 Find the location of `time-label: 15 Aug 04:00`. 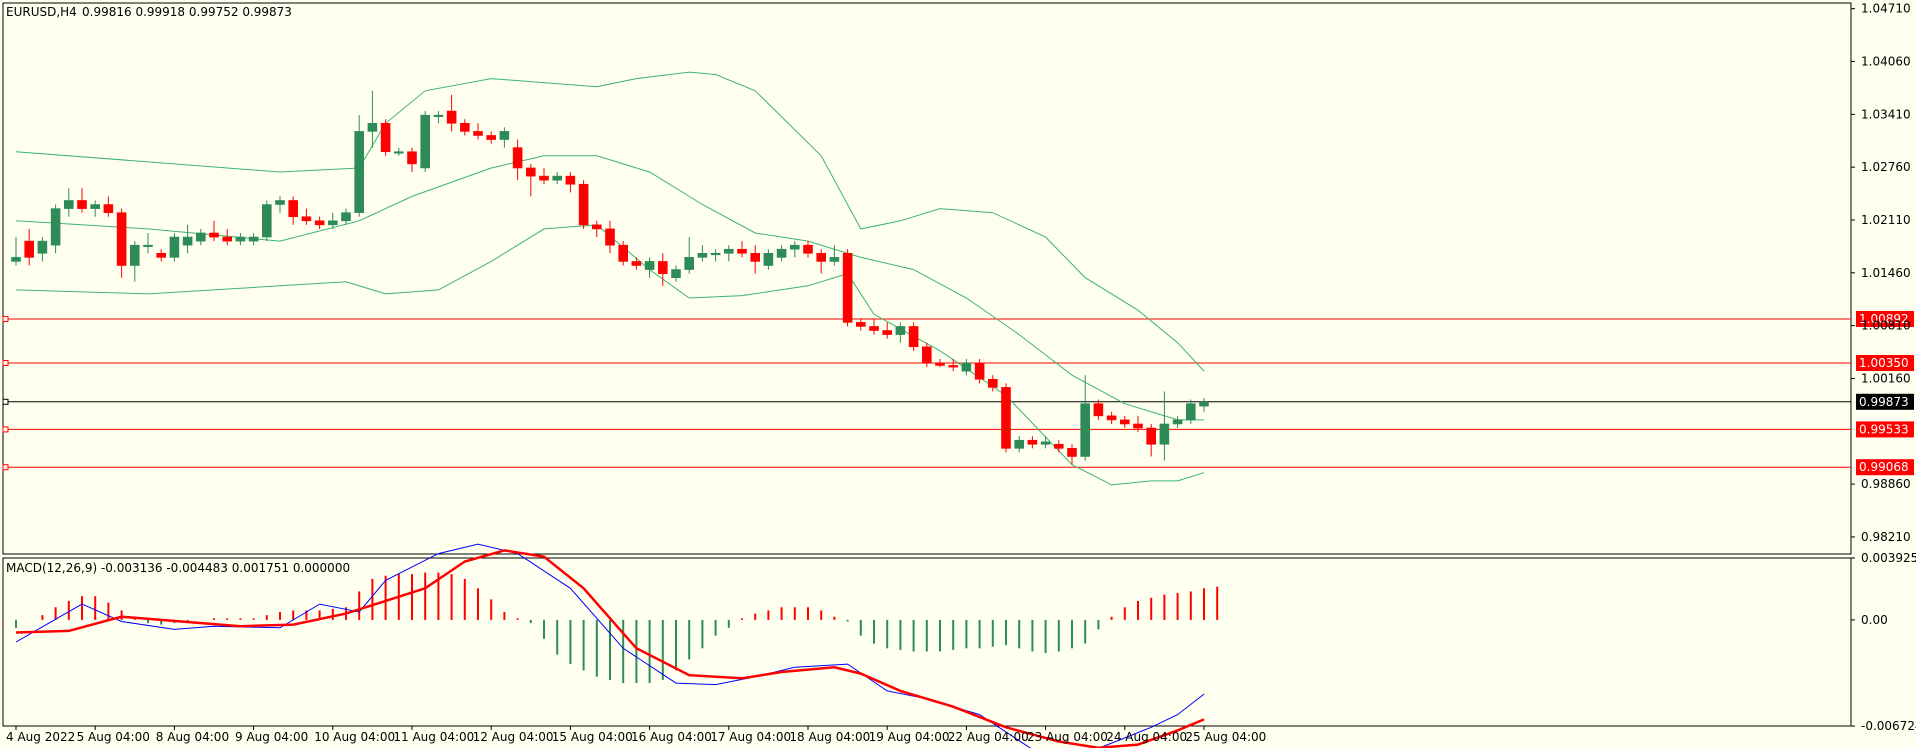

time-label: 15 Aug 04:00 is located at coordinates (592, 737).